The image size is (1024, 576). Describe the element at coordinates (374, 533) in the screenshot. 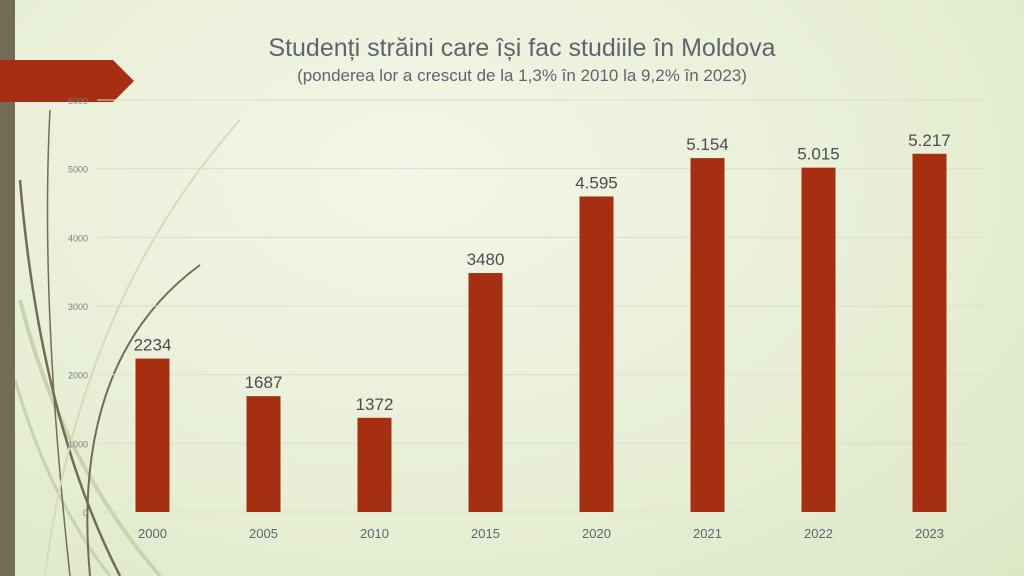

I see `x-tick-label: 2010` at that location.